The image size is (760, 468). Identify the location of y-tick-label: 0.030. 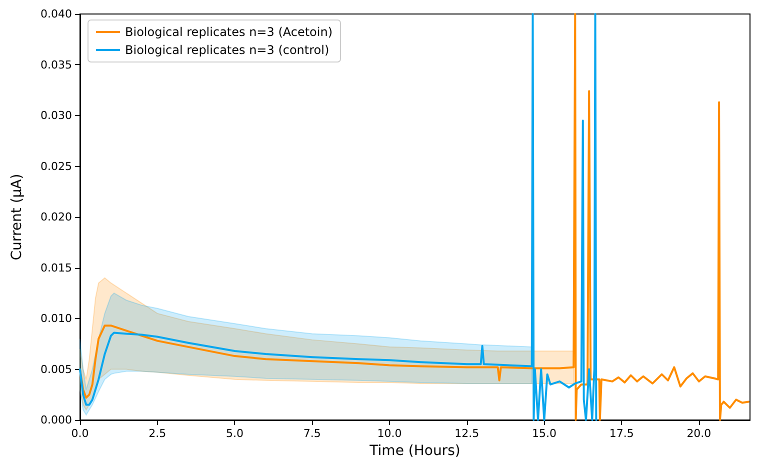
(56, 115).